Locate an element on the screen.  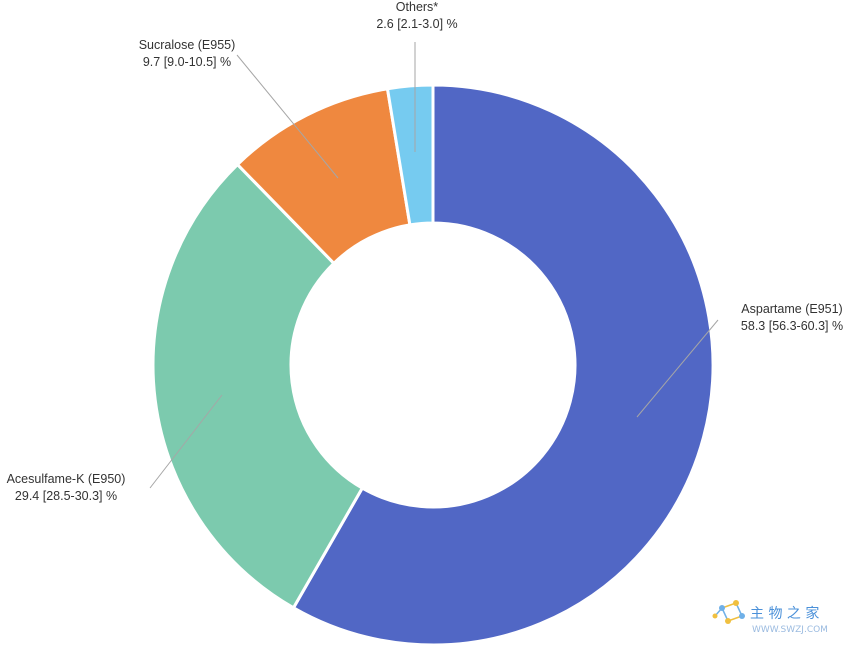
leader-line-acesulfame-k-e950 is located at coordinates (186, 441).